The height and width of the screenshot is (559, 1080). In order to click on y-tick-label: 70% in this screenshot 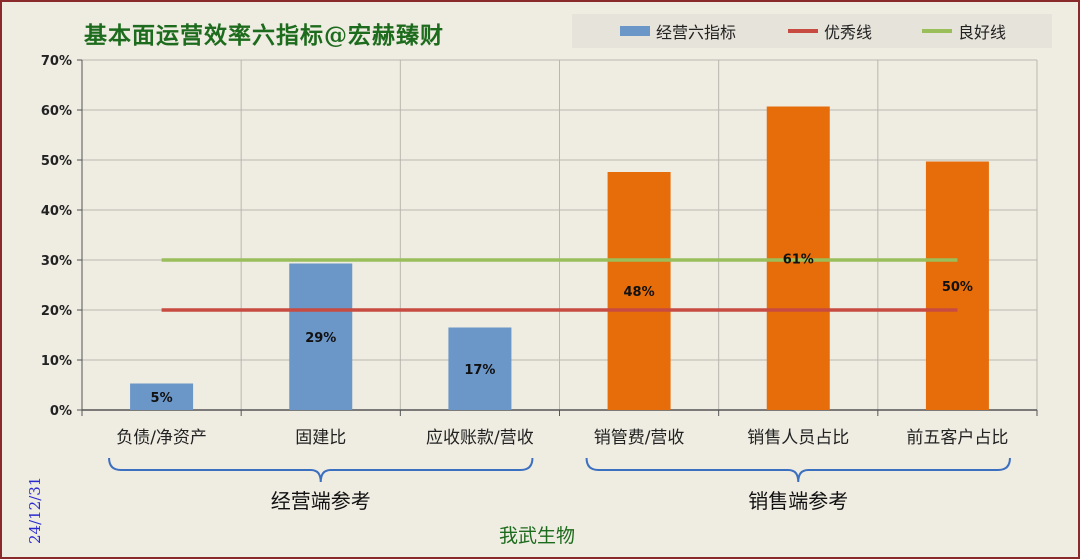, I will do `click(56, 61)`.